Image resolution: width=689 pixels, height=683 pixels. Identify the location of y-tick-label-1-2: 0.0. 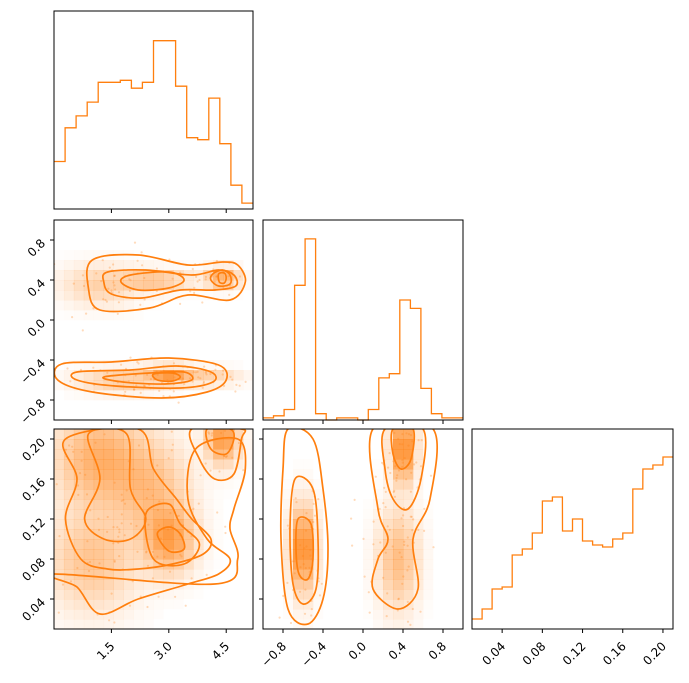
(36, 327).